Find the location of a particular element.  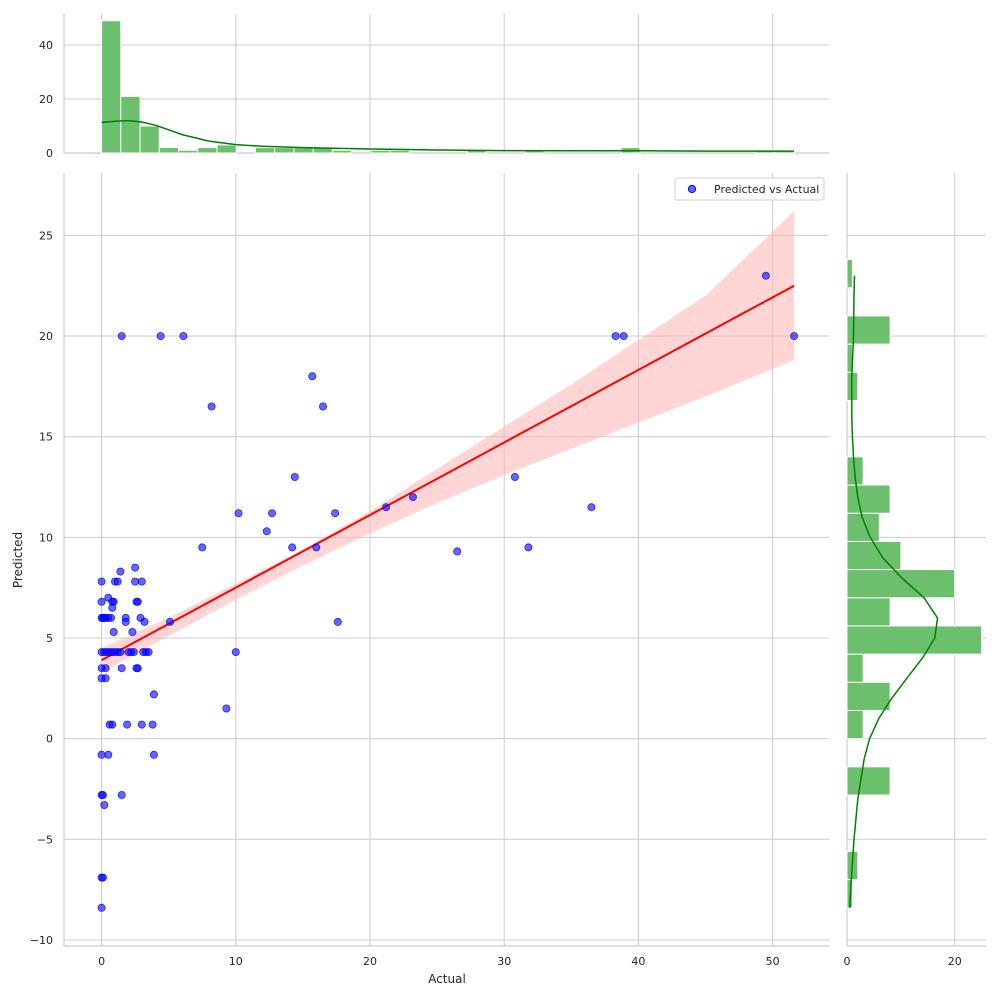

x-tick-label: 0 is located at coordinates (101, 961).